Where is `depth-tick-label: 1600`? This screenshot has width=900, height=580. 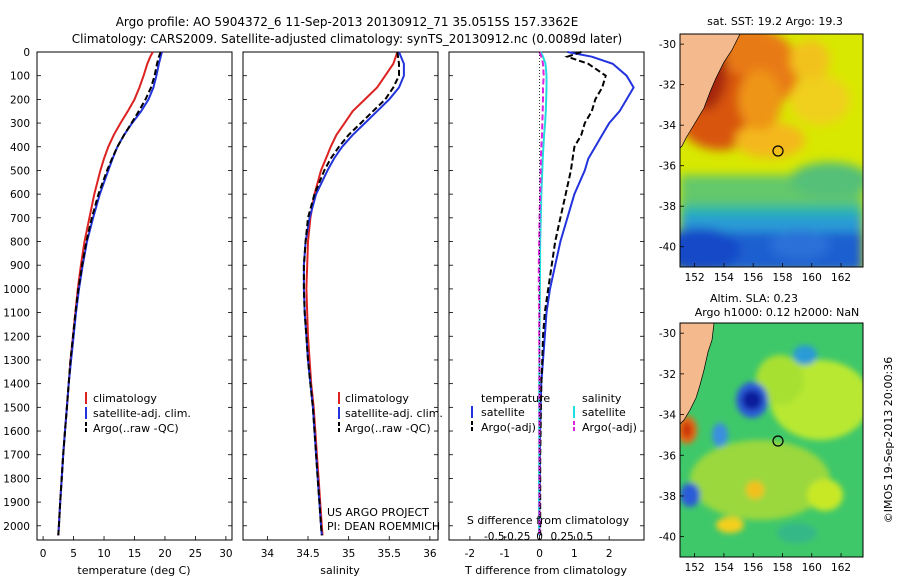 depth-tick-label: 1600 is located at coordinates (16, 432).